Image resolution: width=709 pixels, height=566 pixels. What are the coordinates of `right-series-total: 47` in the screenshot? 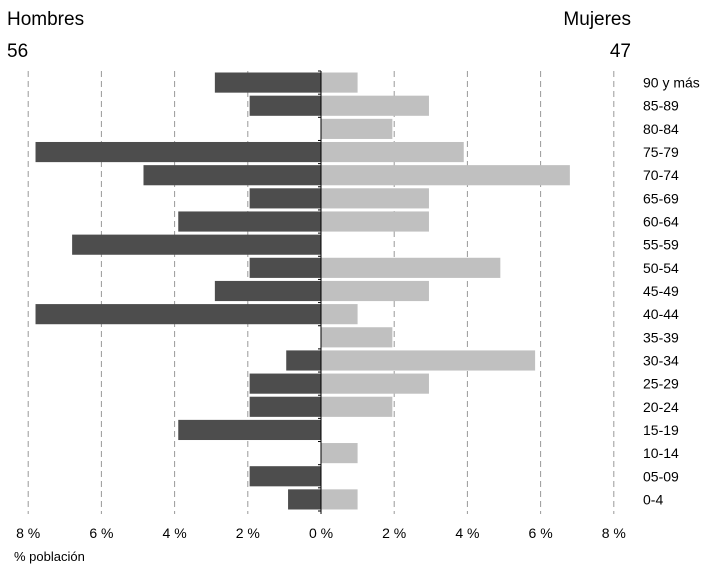 It's located at (620, 51).